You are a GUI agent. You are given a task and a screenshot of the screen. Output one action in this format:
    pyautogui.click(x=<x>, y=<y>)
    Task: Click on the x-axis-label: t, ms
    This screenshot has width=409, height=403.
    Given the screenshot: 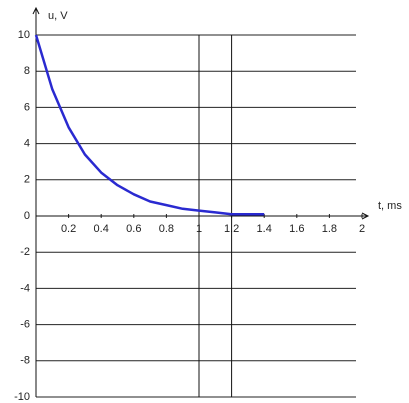 What is the action you would take?
    pyautogui.click(x=390, y=206)
    